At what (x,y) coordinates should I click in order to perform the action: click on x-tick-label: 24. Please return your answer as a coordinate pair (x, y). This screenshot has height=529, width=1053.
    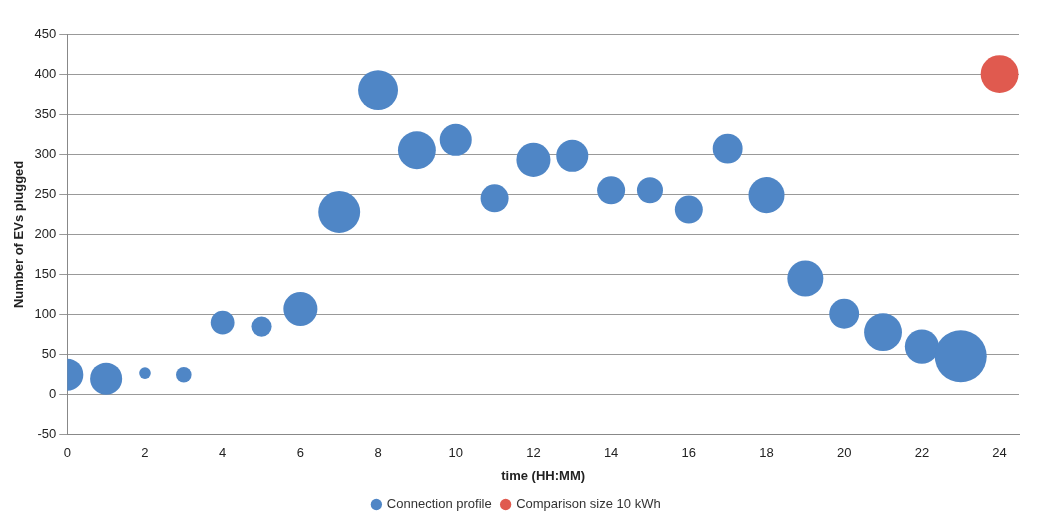
    Looking at the image, I should click on (999, 453).